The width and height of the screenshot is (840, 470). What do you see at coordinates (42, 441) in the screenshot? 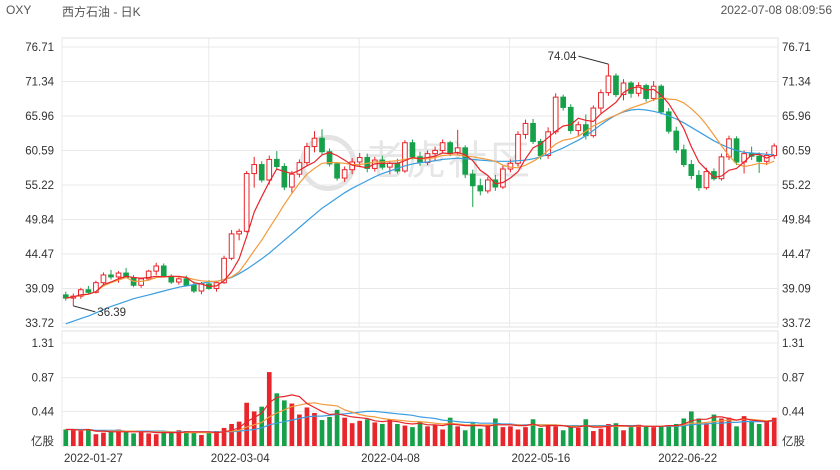
I see `volume-unit-label-left: 亿股` at bounding box center [42, 441].